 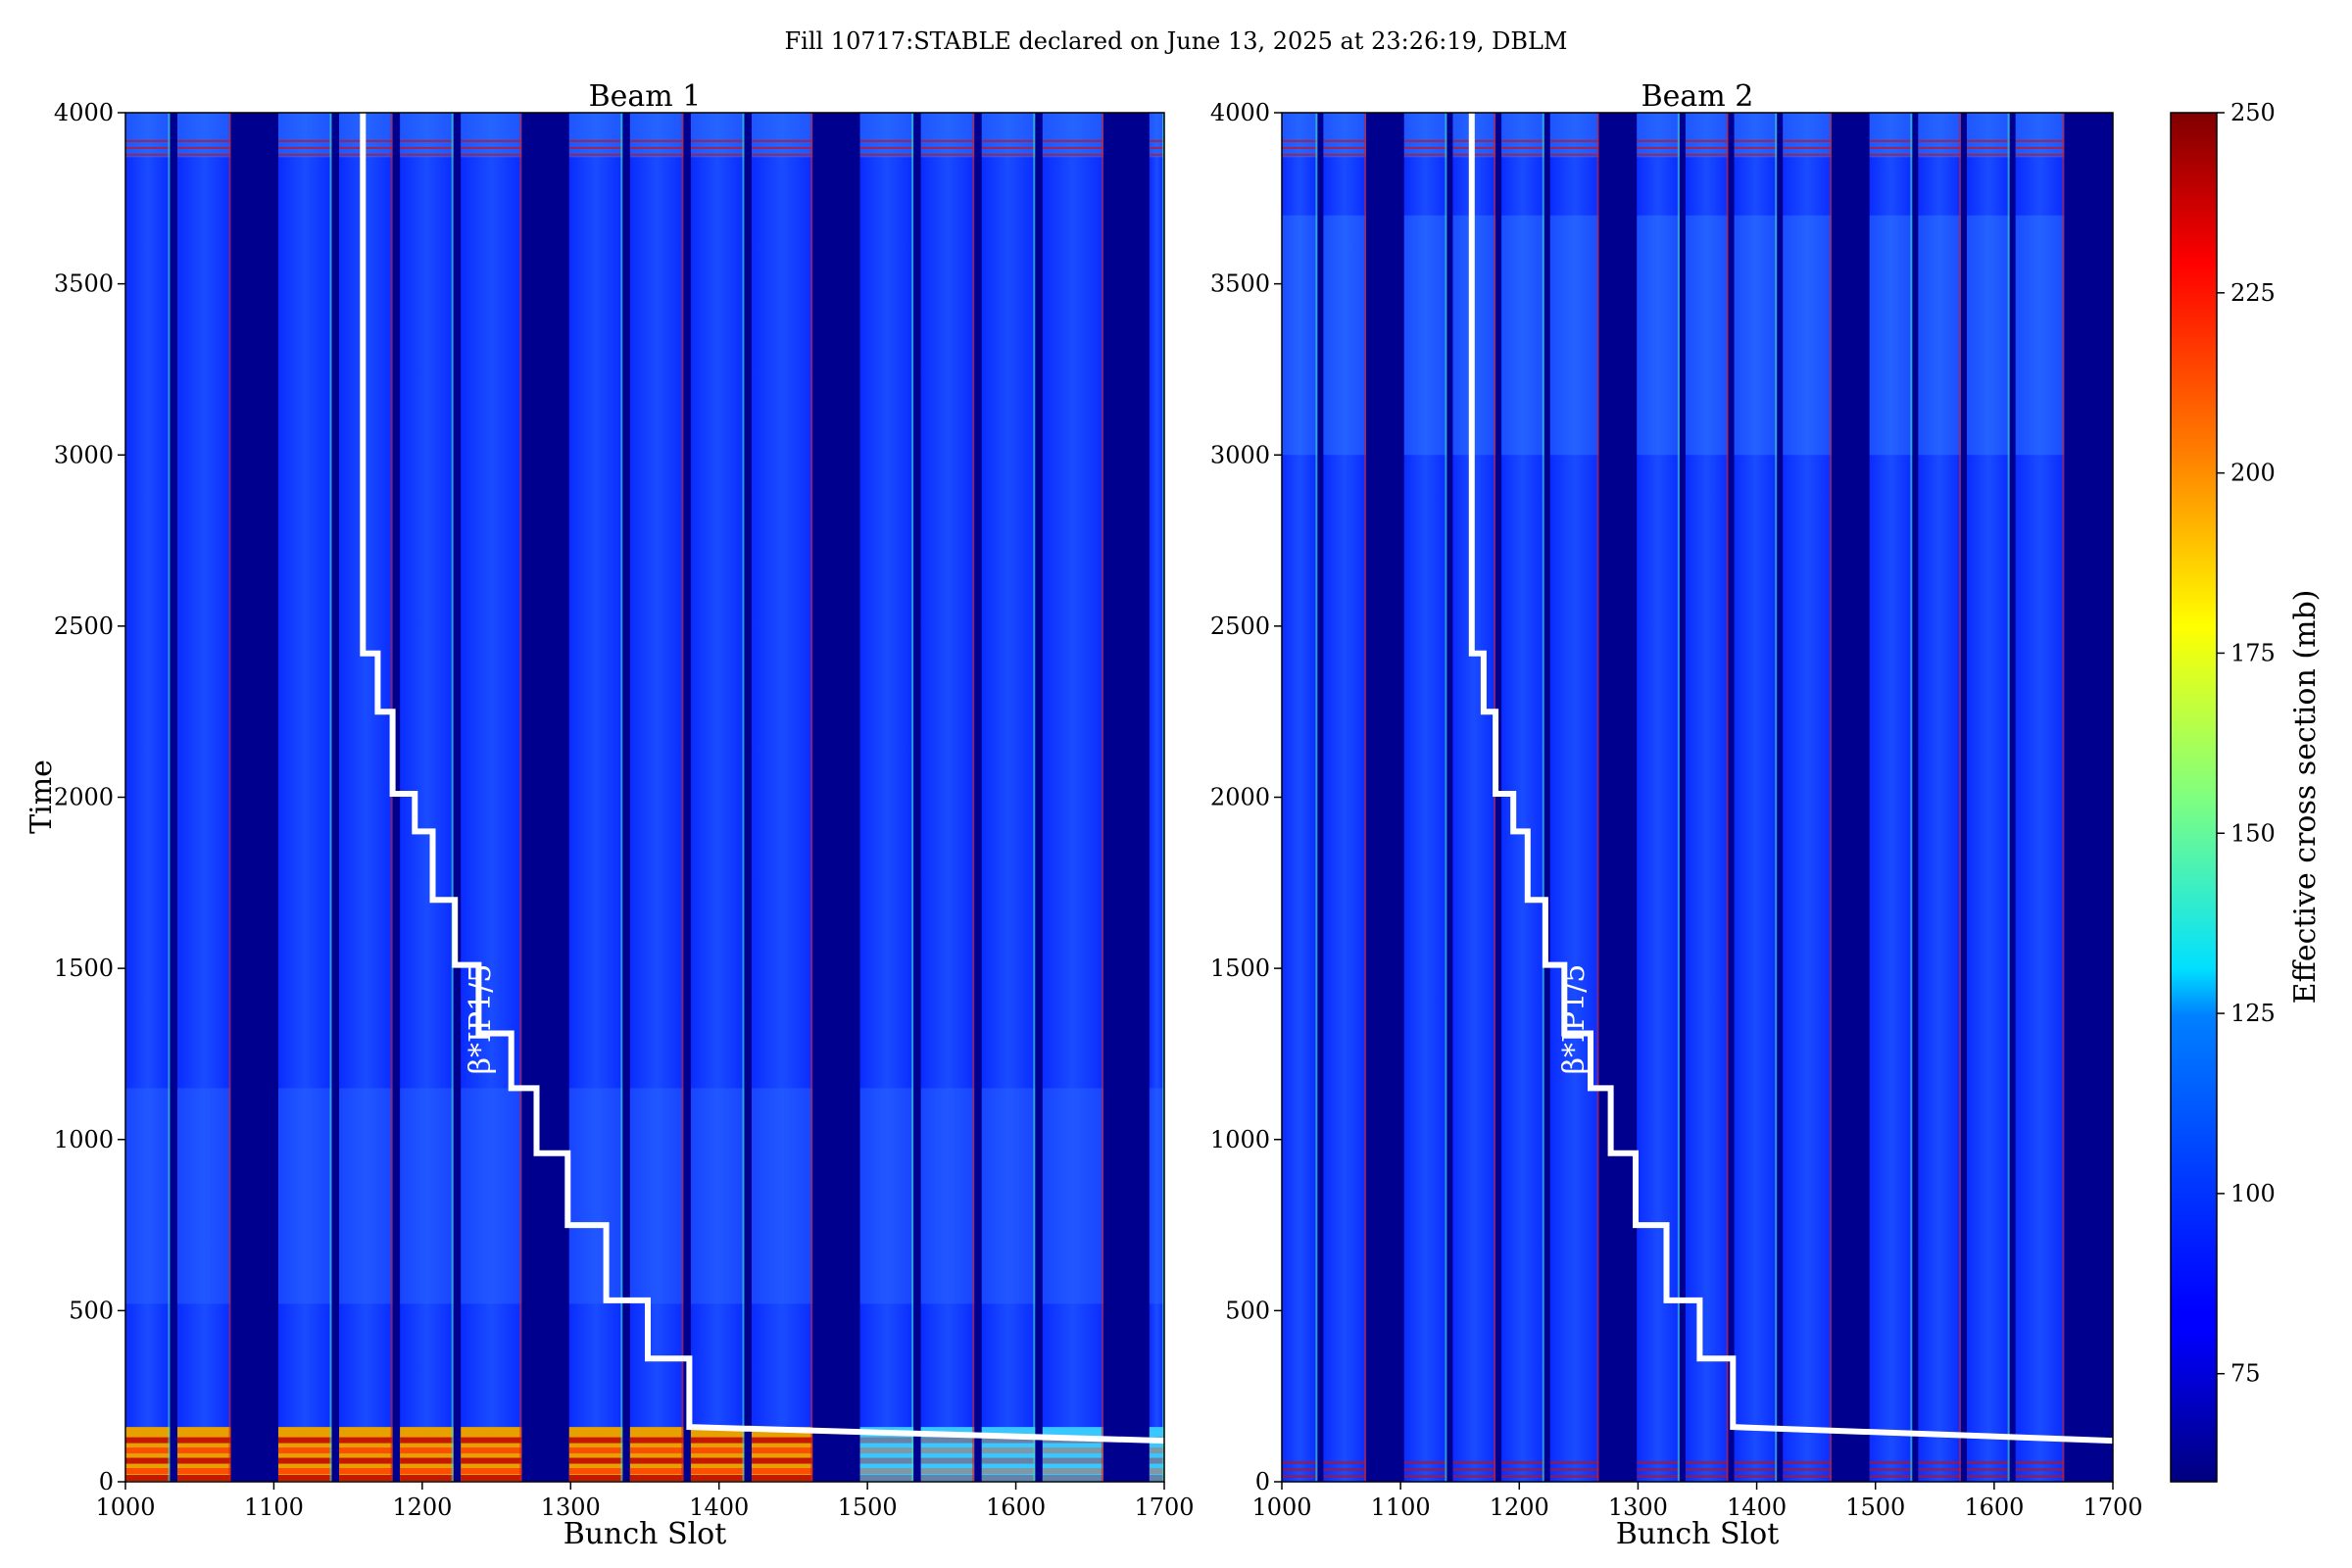 I want to click on beam1-ylabel: Time, so click(x=41, y=797).